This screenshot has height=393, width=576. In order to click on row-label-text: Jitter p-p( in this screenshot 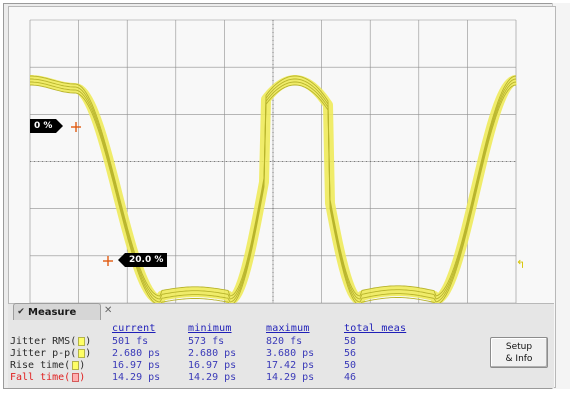, I will do `click(43, 353)`.